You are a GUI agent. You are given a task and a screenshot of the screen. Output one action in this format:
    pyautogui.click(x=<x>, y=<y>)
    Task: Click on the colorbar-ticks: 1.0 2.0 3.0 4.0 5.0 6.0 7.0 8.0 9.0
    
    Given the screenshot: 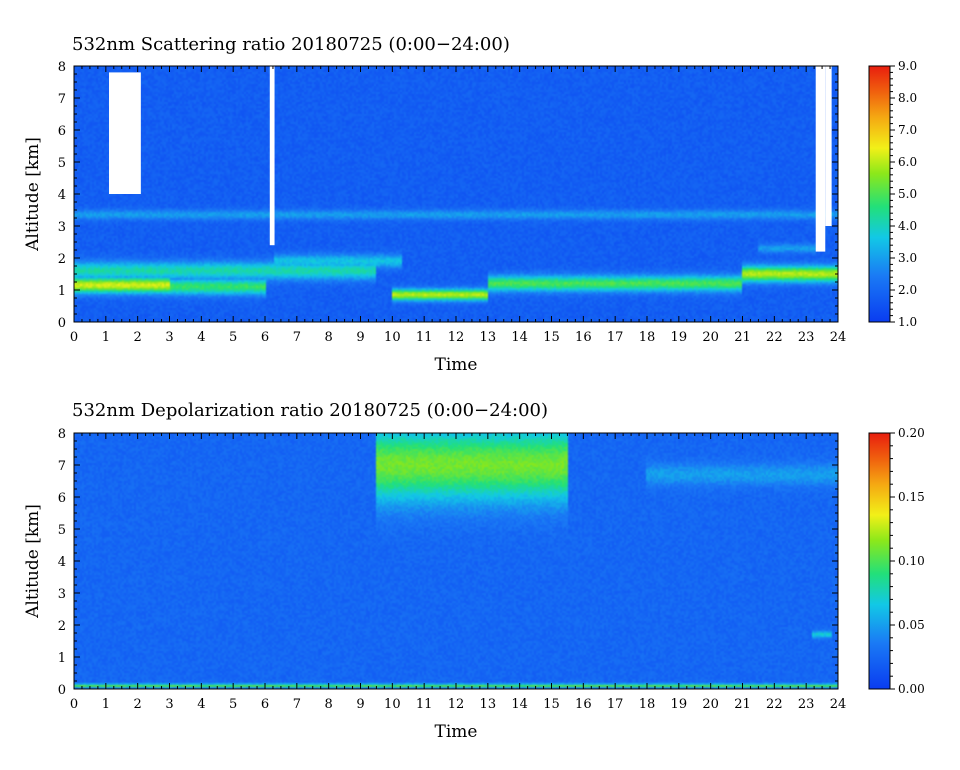 What is the action you would take?
    pyautogui.click(x=903, y=194)
    